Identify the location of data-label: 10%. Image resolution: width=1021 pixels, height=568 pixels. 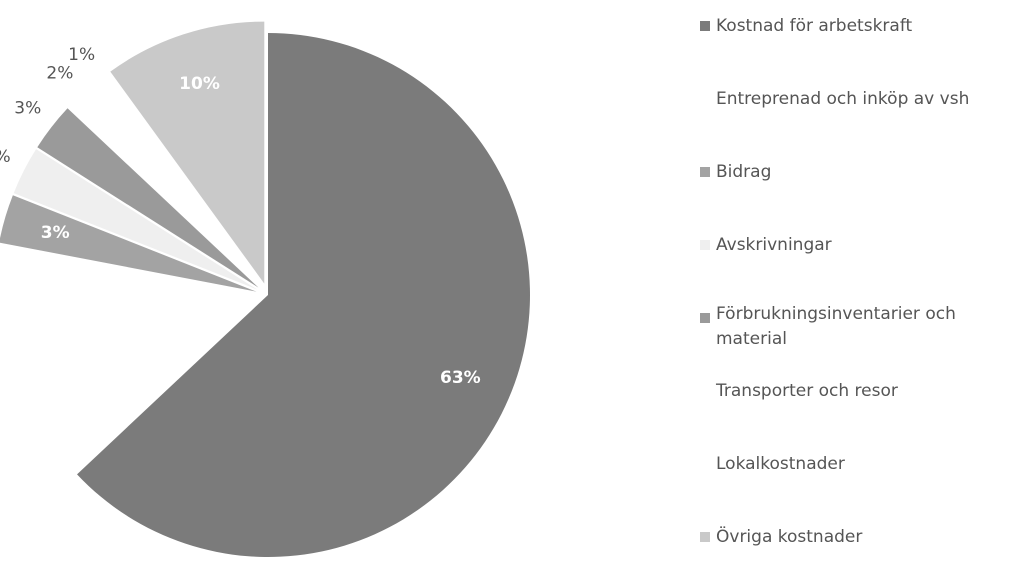
(199, 84).